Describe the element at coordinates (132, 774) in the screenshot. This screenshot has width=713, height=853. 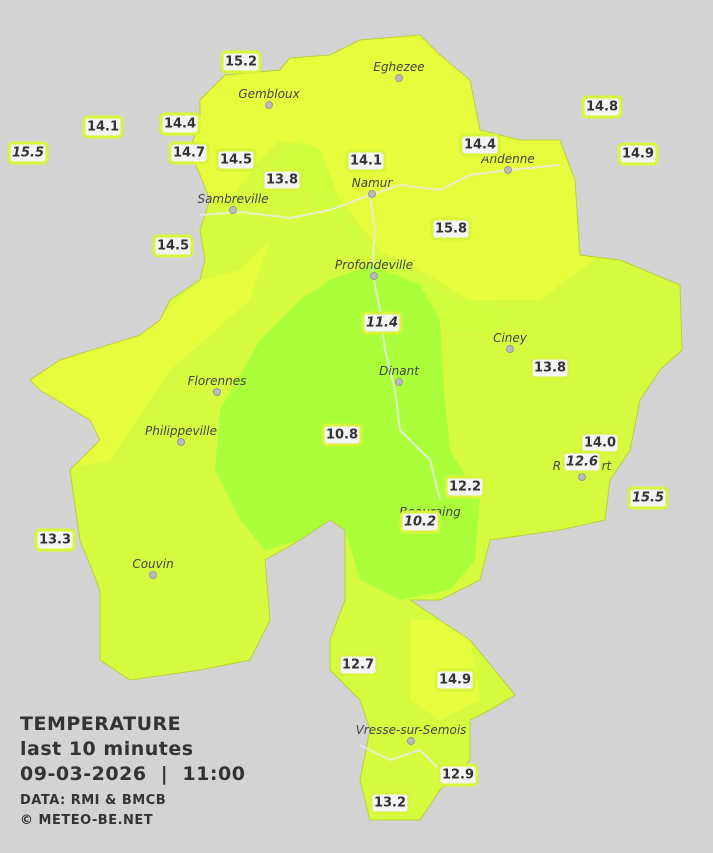
I see `title-line: 09-03-2026 | 11:00` at that location.